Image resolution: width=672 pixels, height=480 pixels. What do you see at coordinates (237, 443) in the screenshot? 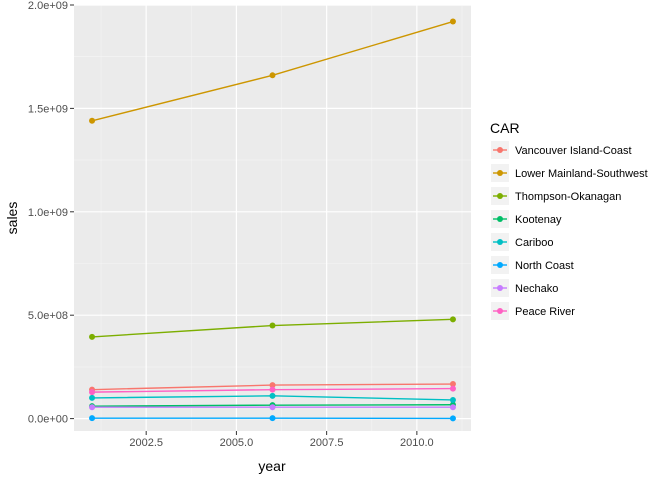
I see `x-tick-label: 2005.0` at bounding box center [237, 443].